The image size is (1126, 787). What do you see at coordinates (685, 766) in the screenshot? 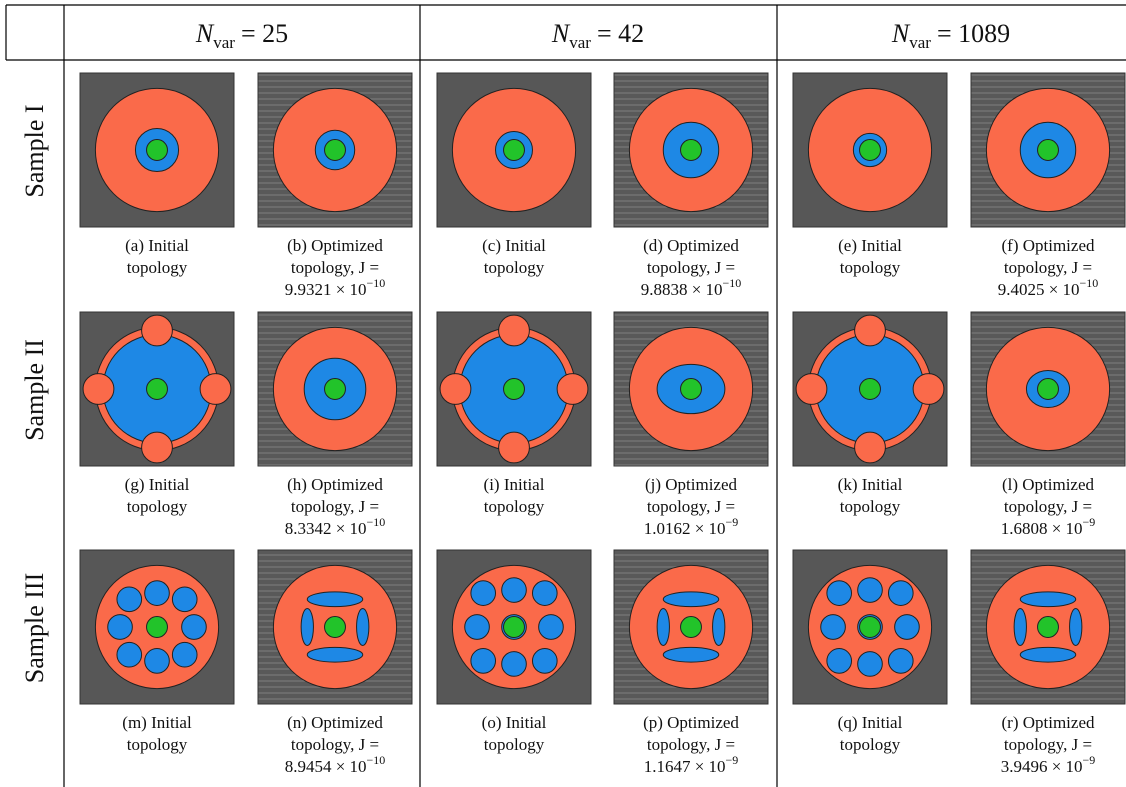
I see `value-mantissa: 1.1647 × 10` at bounding box center [685, 766].